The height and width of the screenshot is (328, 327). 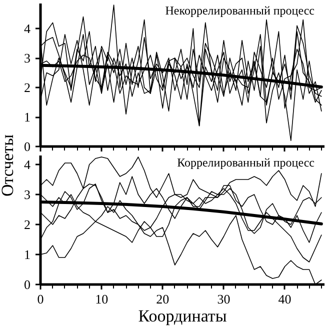 I want to click on x-tick-label: 20, so click(x=163, y=299).